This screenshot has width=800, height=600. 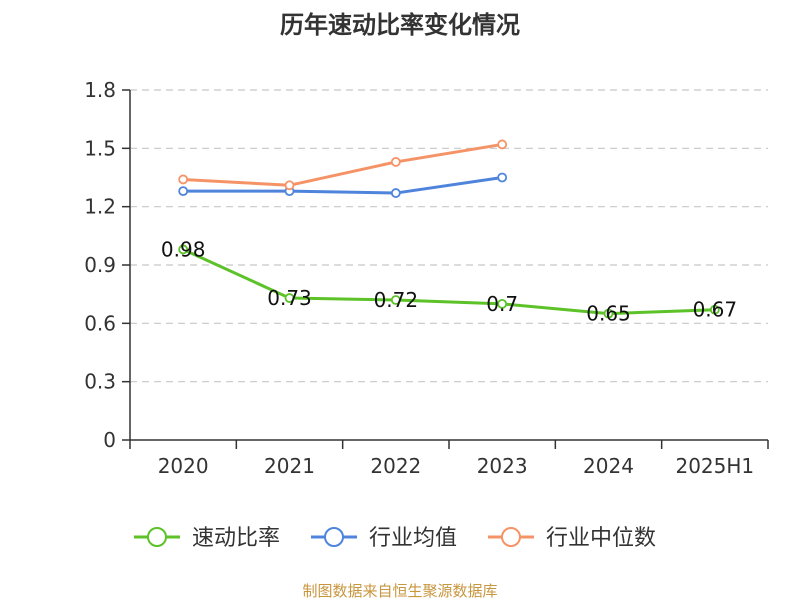 I want to click on chart-title: 历年速动比率变化情况, so click(x=400, y=25).